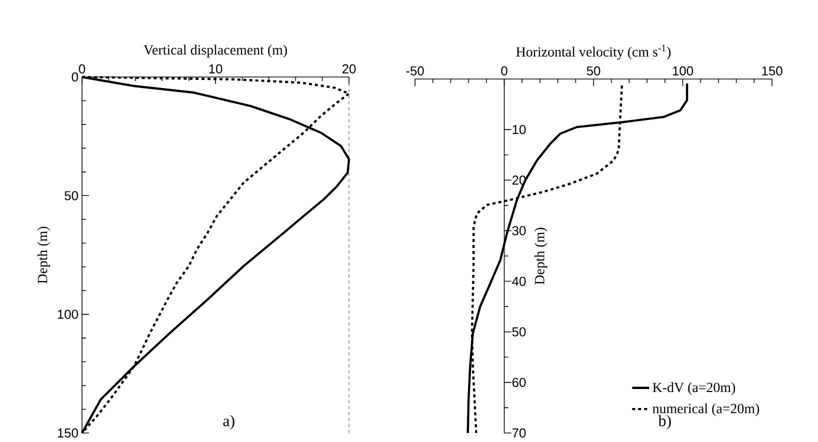  Describe the element at coordinates (593, 71) in the screenshot. I see `x-tick-label: 50` at that location.